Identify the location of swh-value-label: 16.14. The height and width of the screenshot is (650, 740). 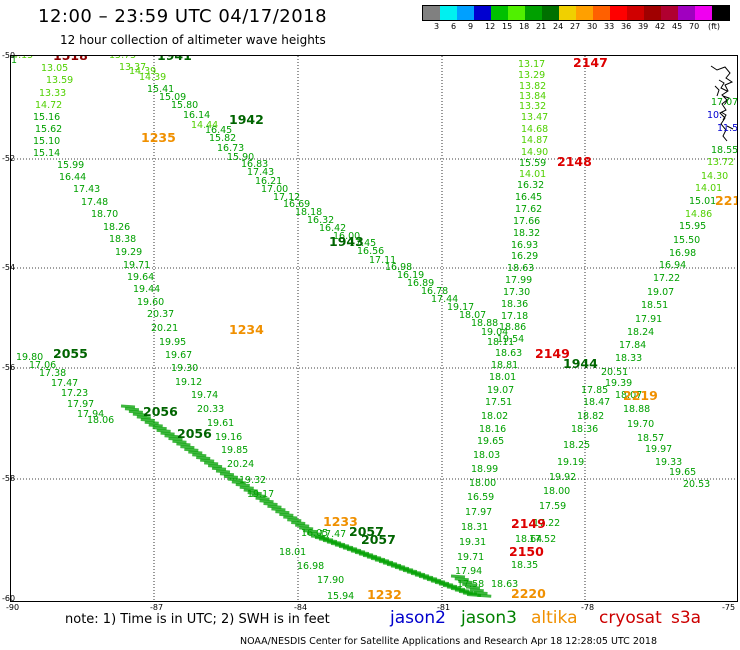
(197, 115).